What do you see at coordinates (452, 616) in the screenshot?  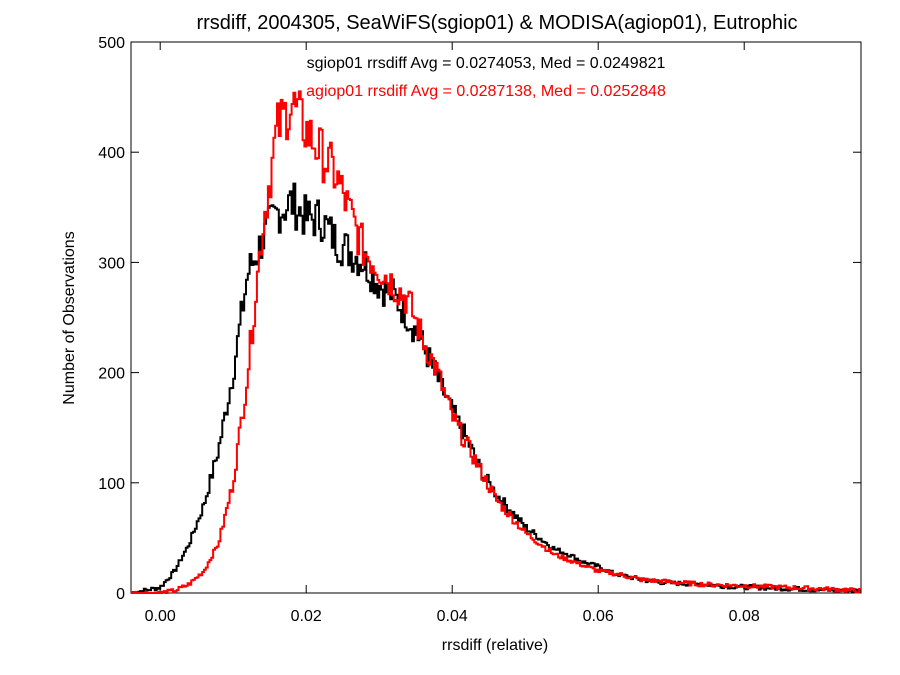 I see `x-tick-label: 0.04` at bounding box center [452, 616].